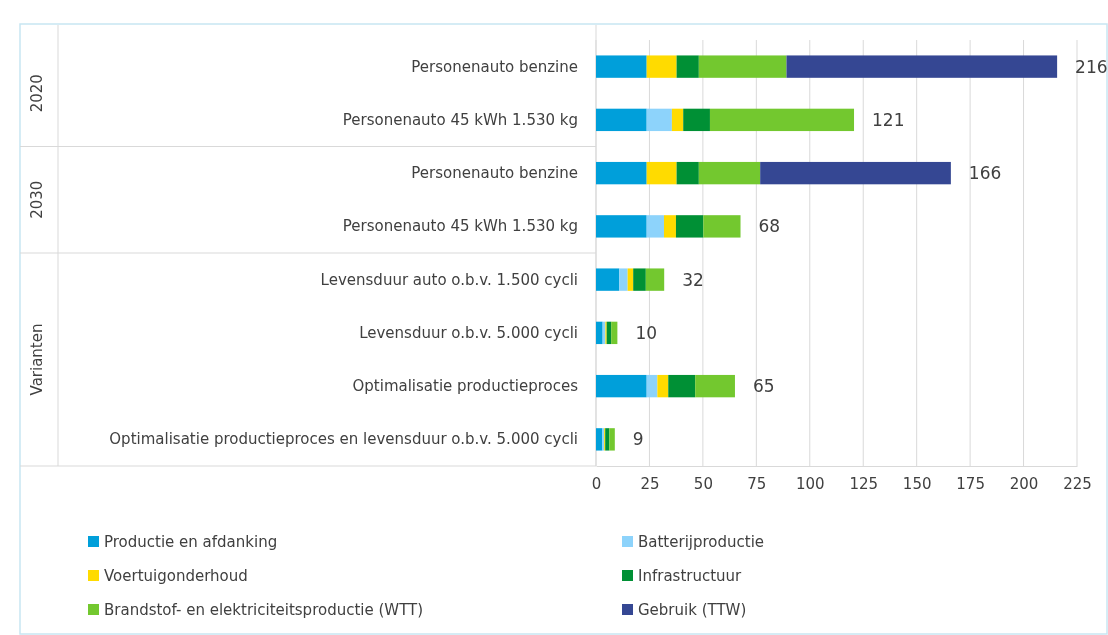 Image resolution: width=1108 pixels, height=635 pixels. Describe the element at coordinates (864, 483) in the screenshot. I see `x-tick-label: 125` at that location.